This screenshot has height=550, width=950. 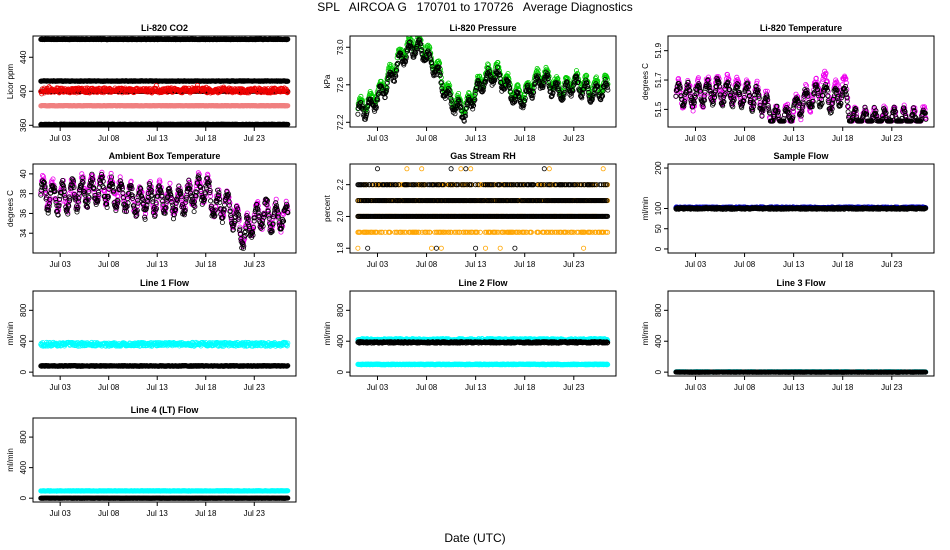 I want to click on y-tick-label: 360, so click(x=23, y=125).